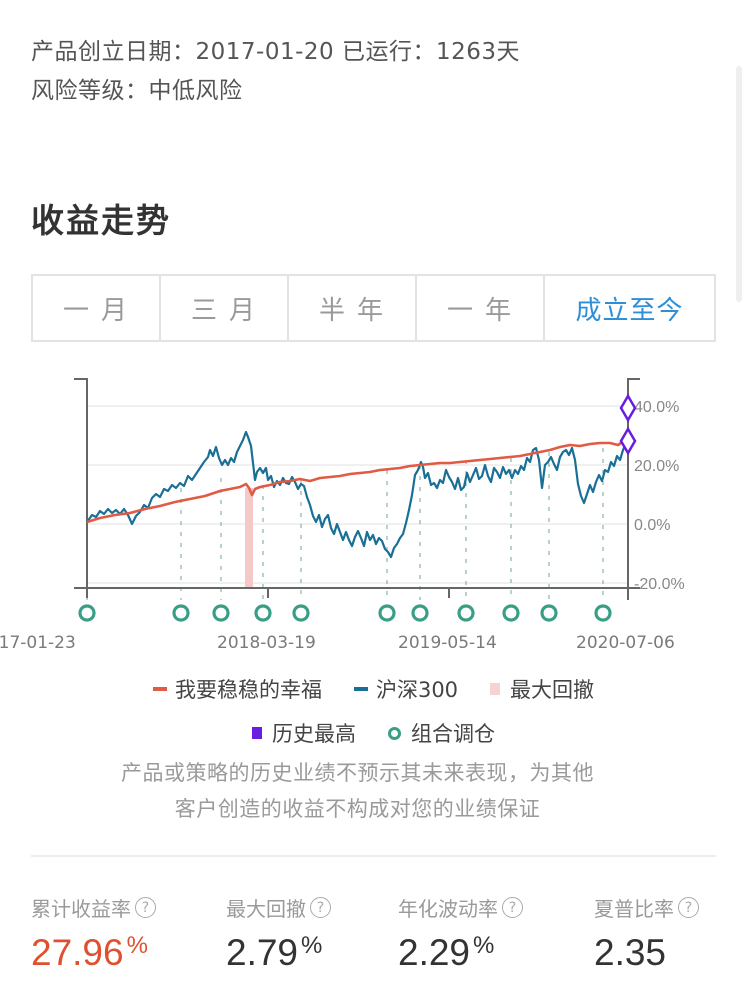 This screenshot has width=747, height=1003. I want to click on legend-benchmark-label: 沪深300, so click(417, 690).